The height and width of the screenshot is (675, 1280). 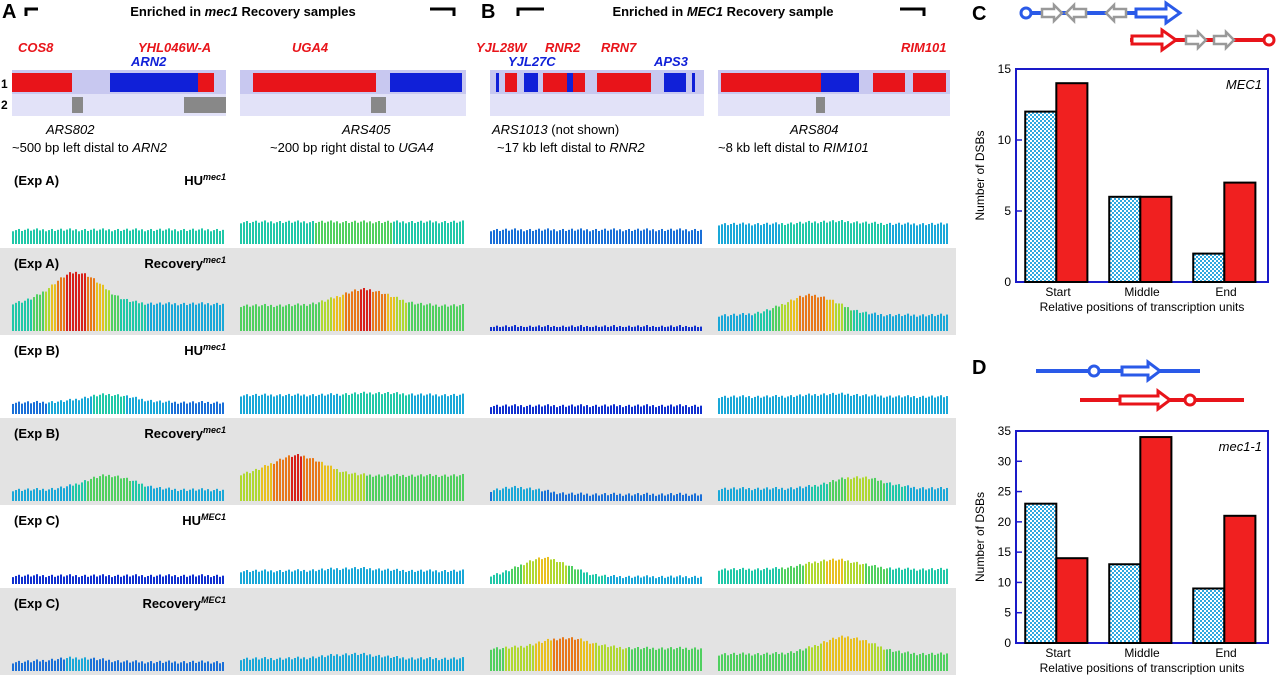 What do you see at coordinates (1005, 431) in the screenshot?
I see `y-tick-label: 35` at bounding box center [1005, 431].